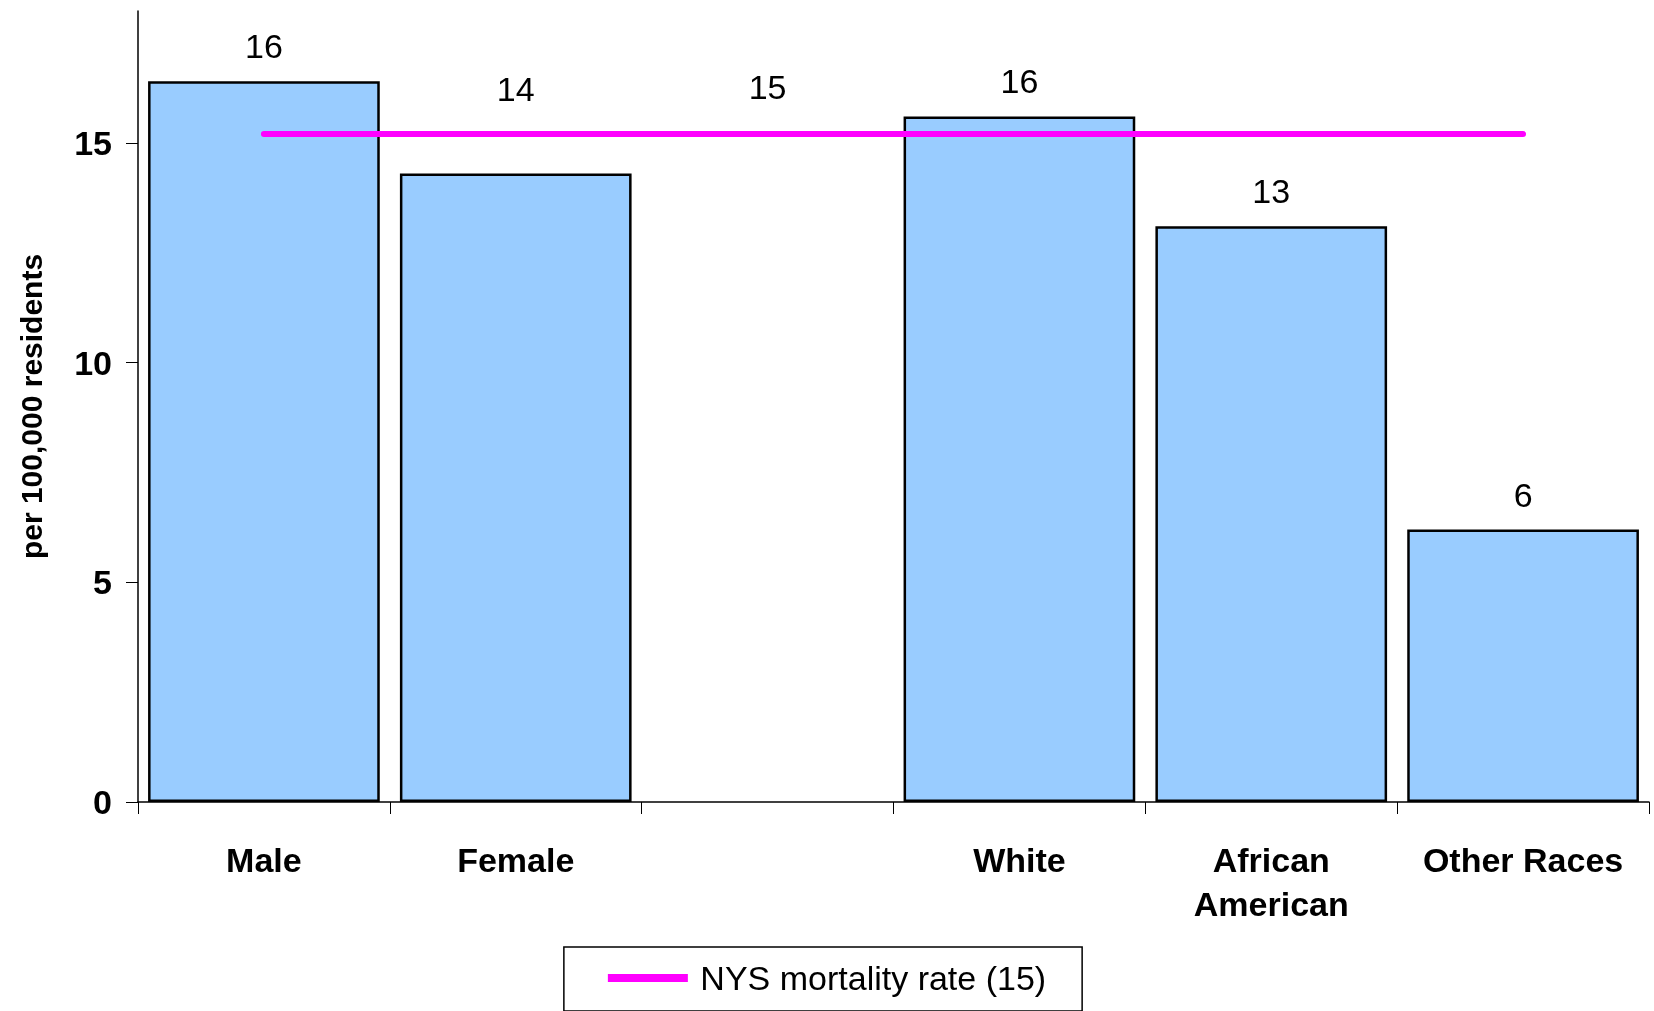 The image size is (1654, 1011). Describe the element at coordinates (767, 87) in the screenshot. I see `data-label: 15` at that location.